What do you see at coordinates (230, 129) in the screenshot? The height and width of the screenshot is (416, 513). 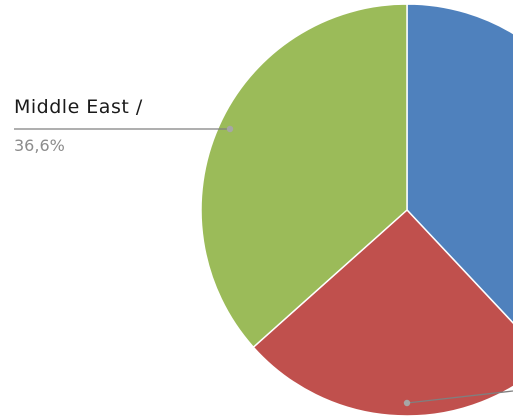 I see `leader-dot-middle-east` at bounding box center [230, 129].